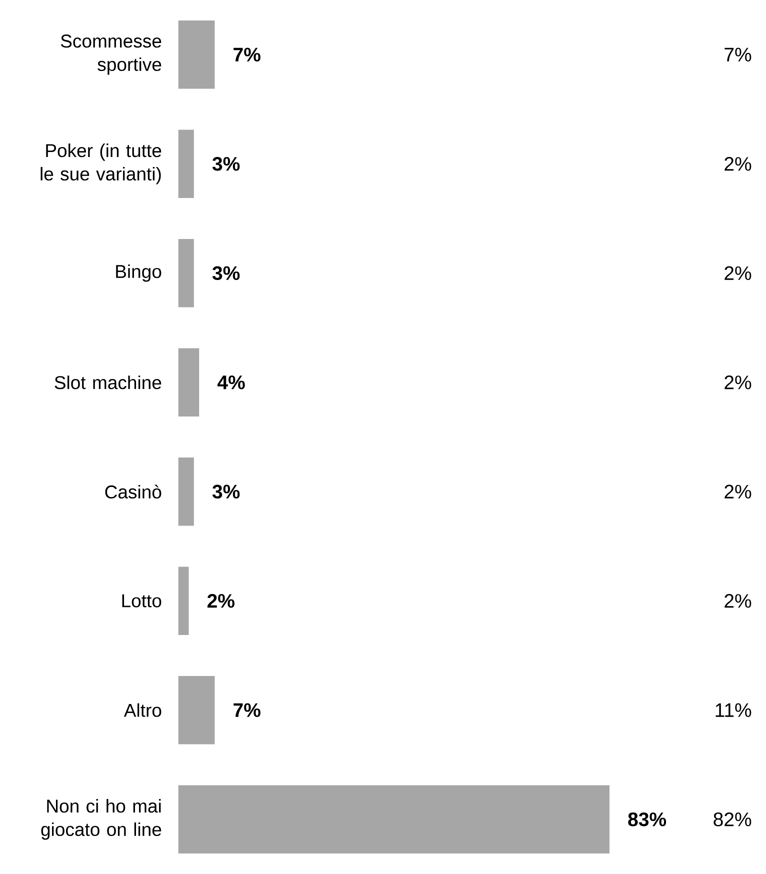 This screenshot has height=874, width=766. Describe the element at coordinates (133, 491) in the screenshot. I see `y-tick-label: Casinò` at that location.